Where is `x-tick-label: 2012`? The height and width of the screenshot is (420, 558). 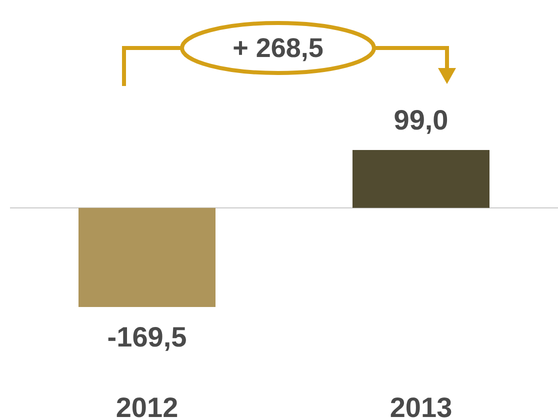
x-tick-label: 2012 is located at coordinates (147, 406).